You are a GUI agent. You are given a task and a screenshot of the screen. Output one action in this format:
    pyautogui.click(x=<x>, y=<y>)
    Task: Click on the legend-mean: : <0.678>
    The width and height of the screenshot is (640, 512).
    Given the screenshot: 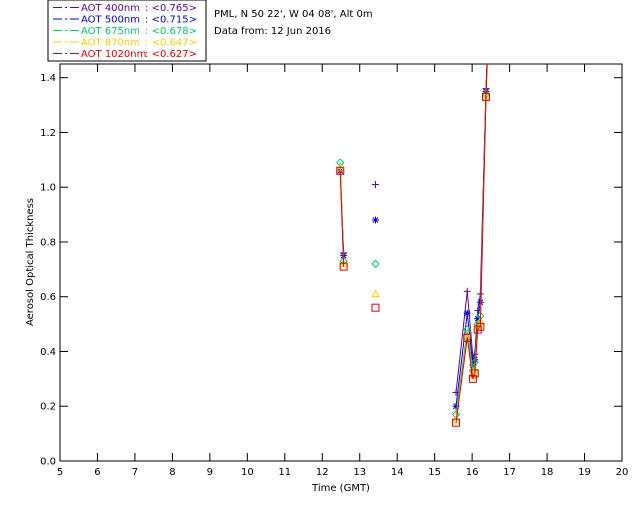 What is the action you would take?
    pyautogui.click(x=171, y=31)
    